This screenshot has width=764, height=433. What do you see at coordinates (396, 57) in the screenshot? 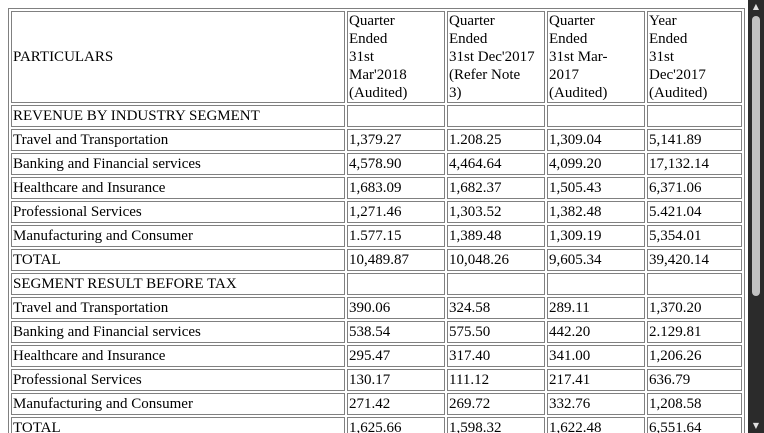
I see `header-q-mar-2018: Quarter Ended 31st Mar'2018 (Audited)` at bounding box center [396, 57].